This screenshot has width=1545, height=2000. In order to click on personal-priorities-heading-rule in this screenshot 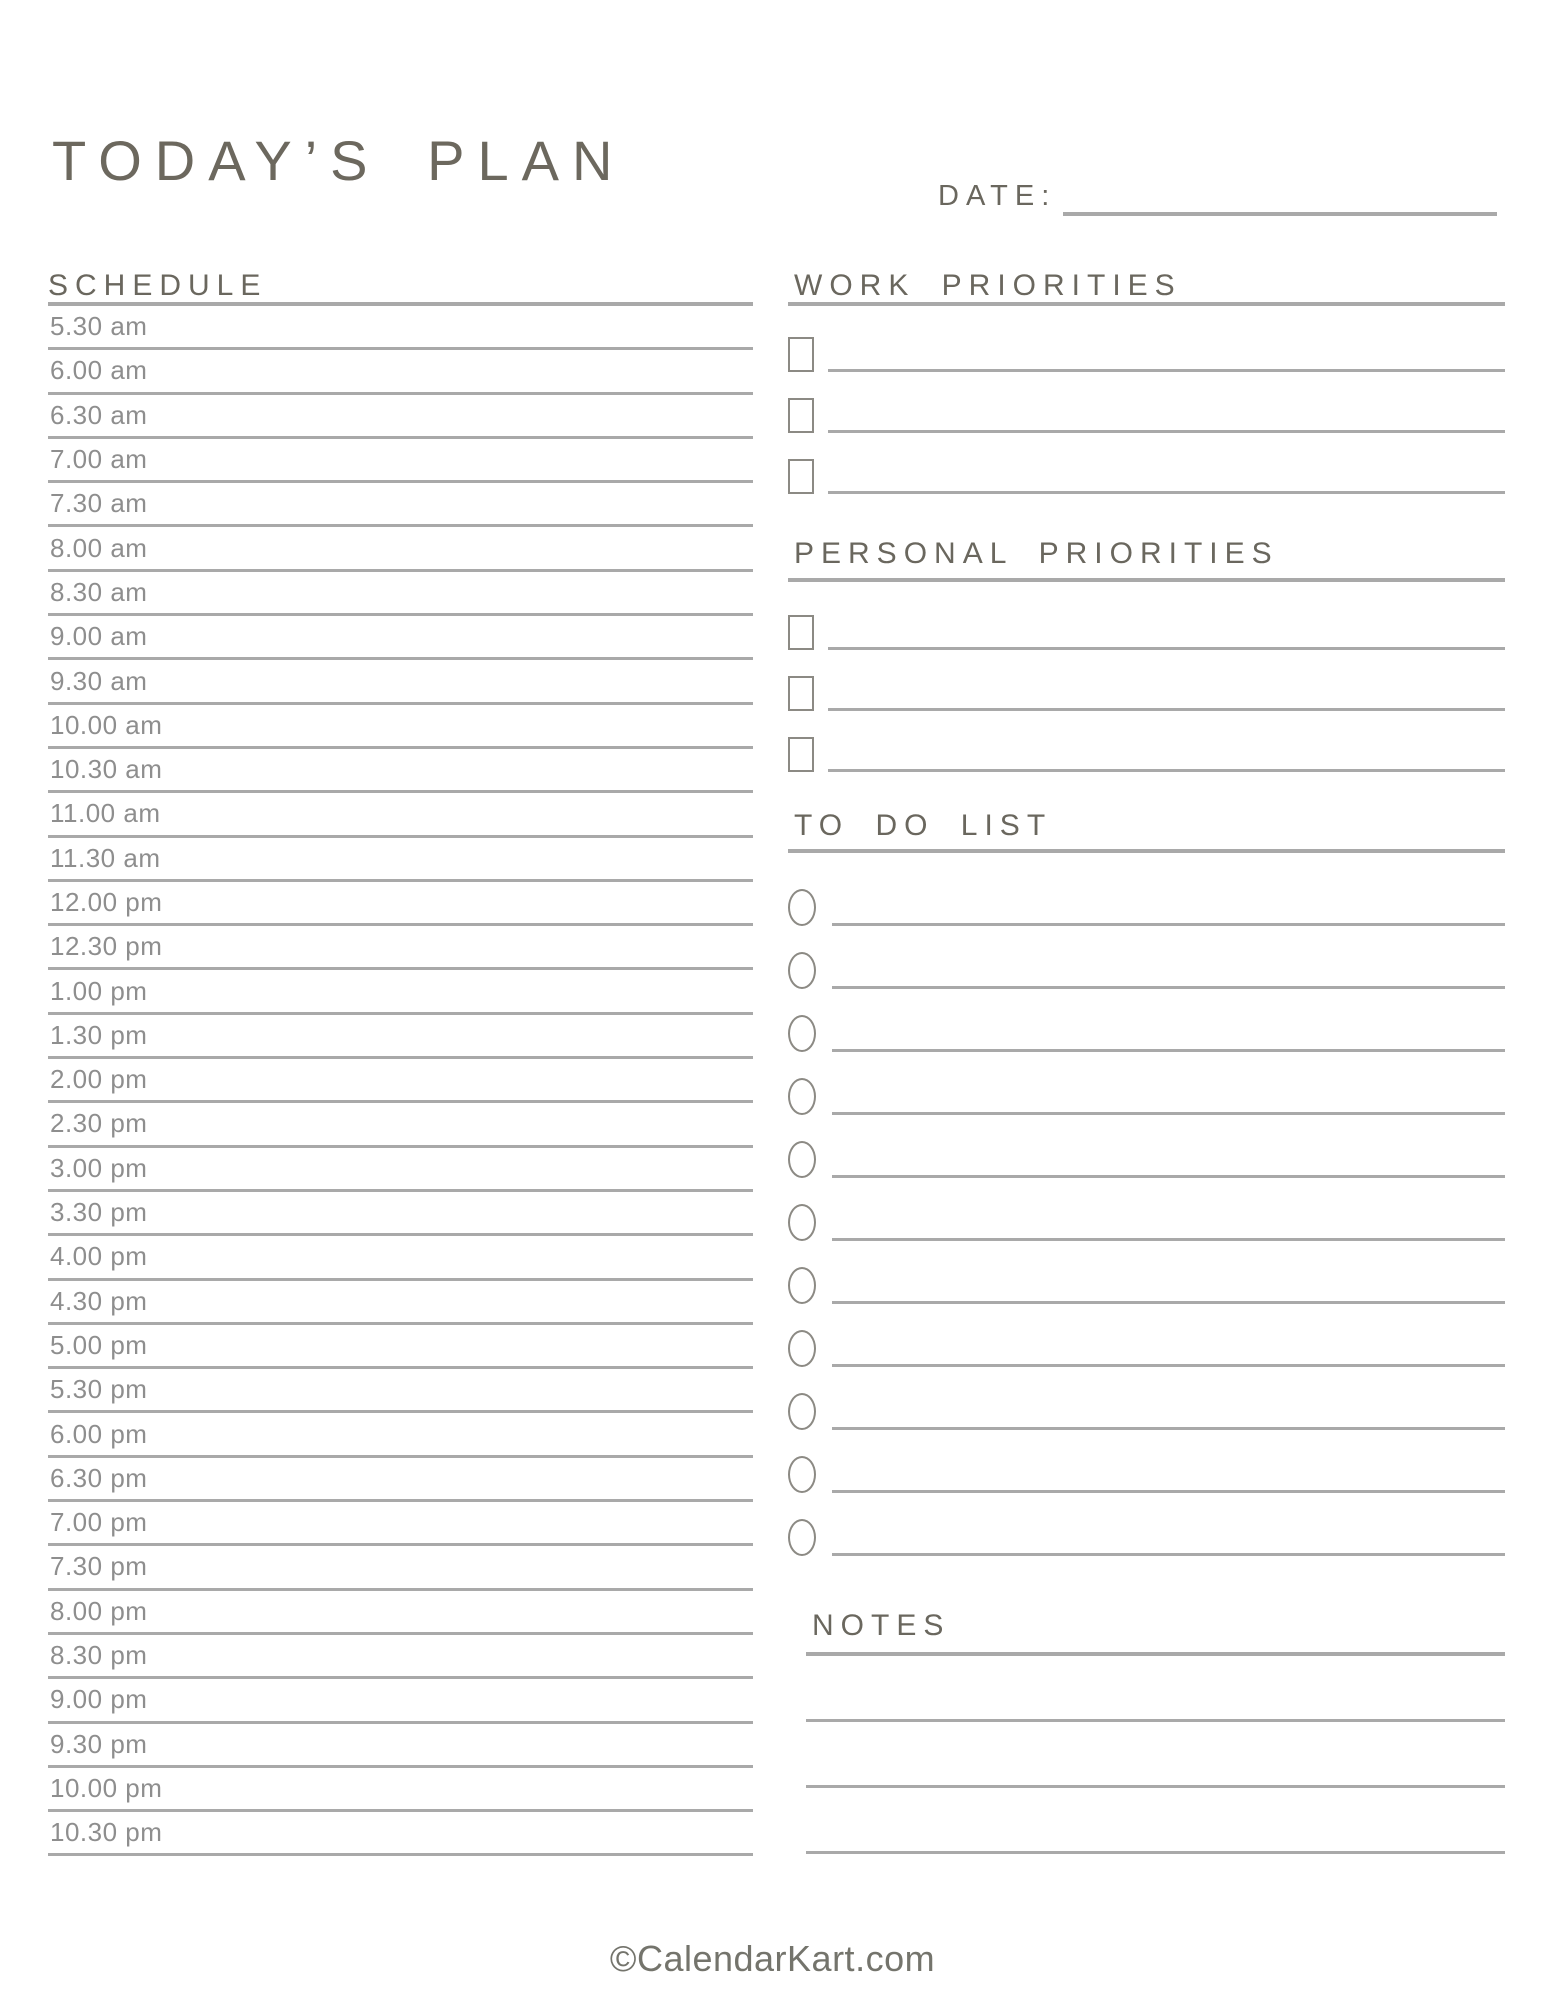, I will do `click(1146, 580)`.